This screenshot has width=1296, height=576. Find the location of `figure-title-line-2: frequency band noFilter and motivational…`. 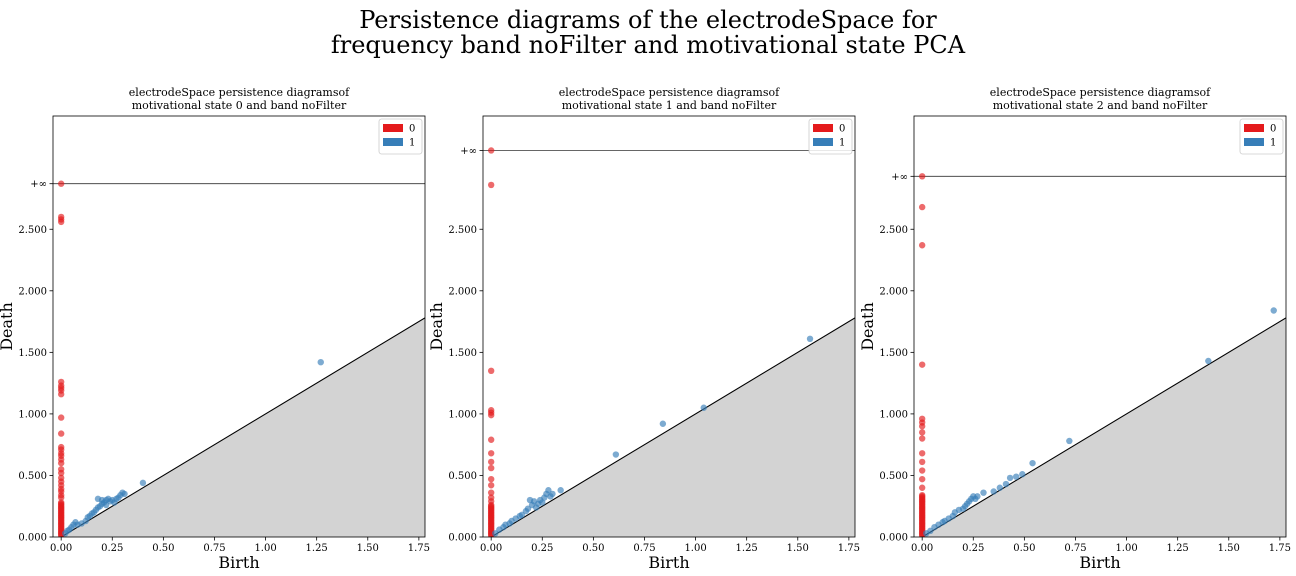

figure-title-line-2: frequency band noFilter and motivational… is located at coordinates (648, 45).